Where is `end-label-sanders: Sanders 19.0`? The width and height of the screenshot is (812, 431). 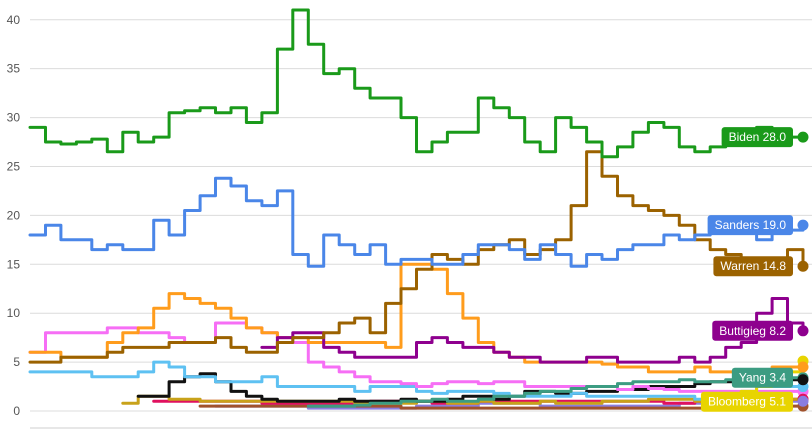 end-label-sanders: Sanders 19.0 is located at coordinates (750, 225).